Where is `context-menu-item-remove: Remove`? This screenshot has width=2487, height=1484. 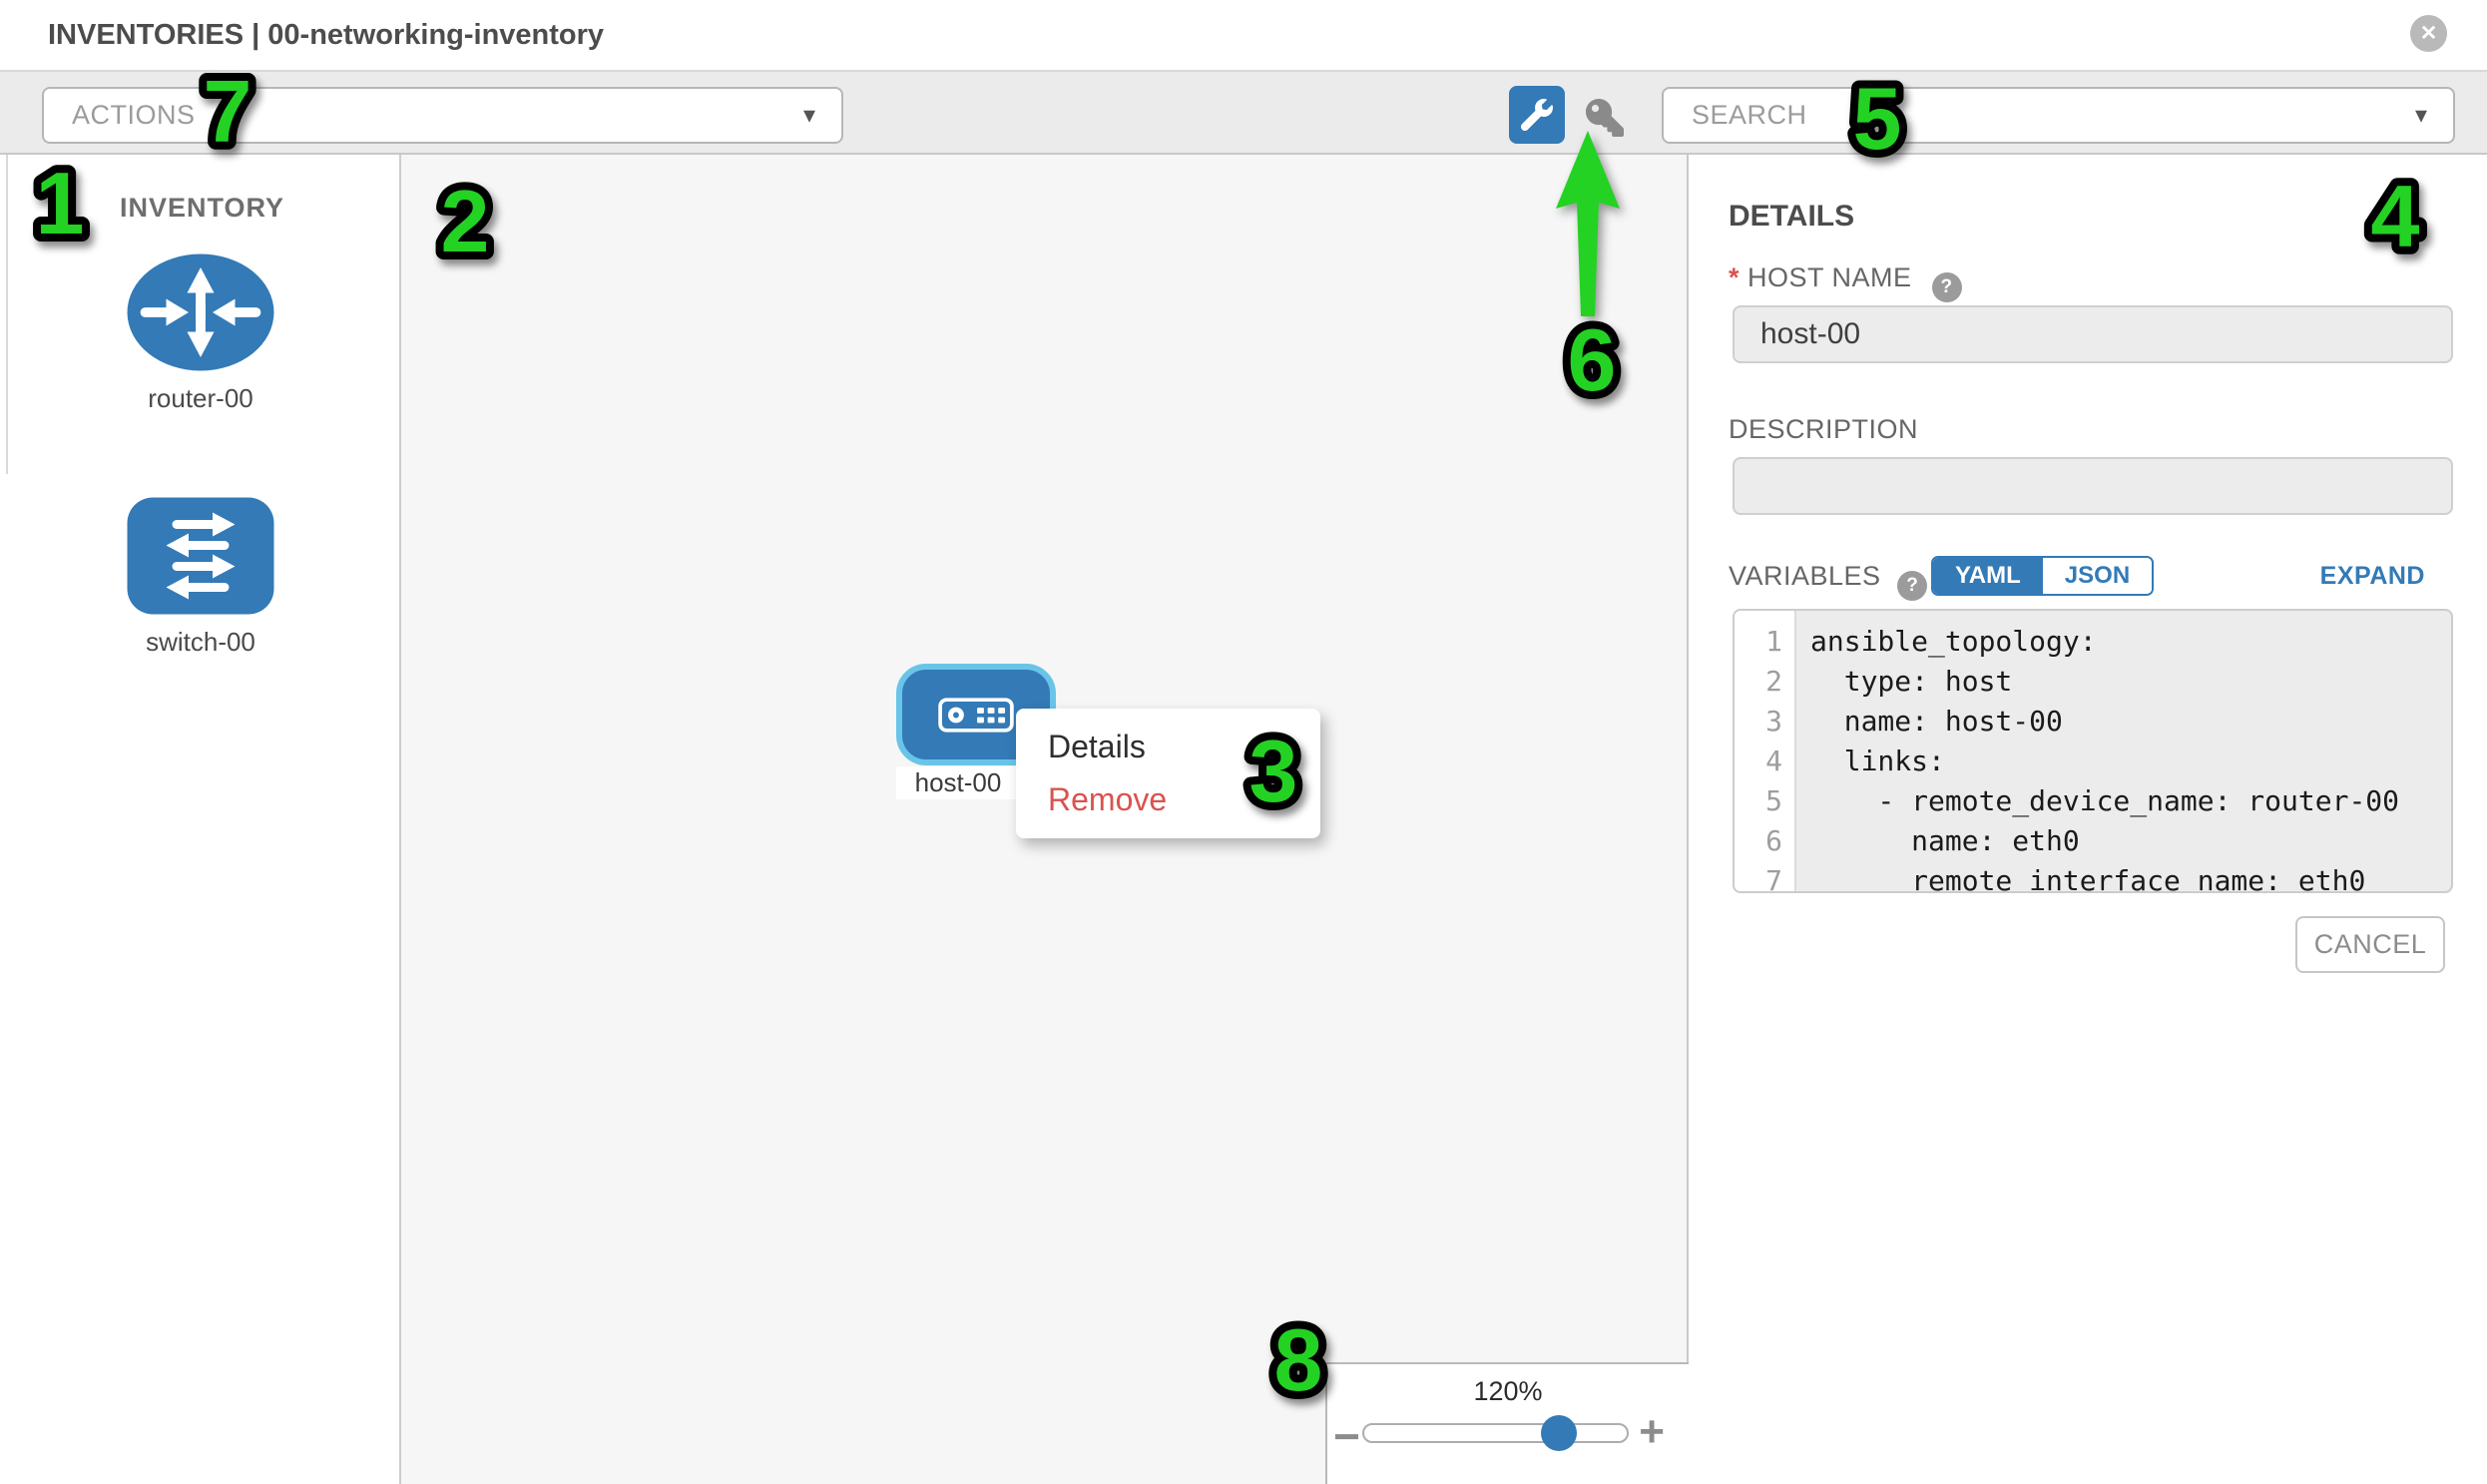 context-menu-item-remove: Remove is located at coordinates (1108, 799).